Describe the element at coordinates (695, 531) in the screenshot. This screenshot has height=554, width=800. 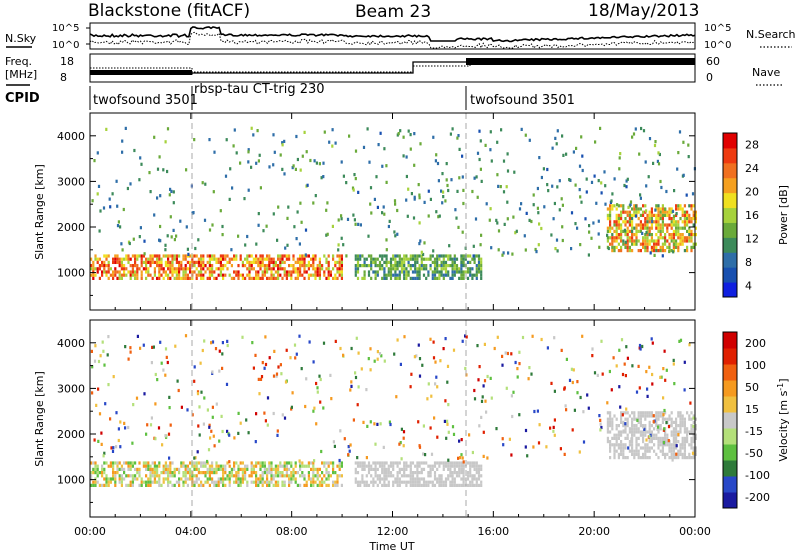
I see `x-tick-label: 00:00` at that location.